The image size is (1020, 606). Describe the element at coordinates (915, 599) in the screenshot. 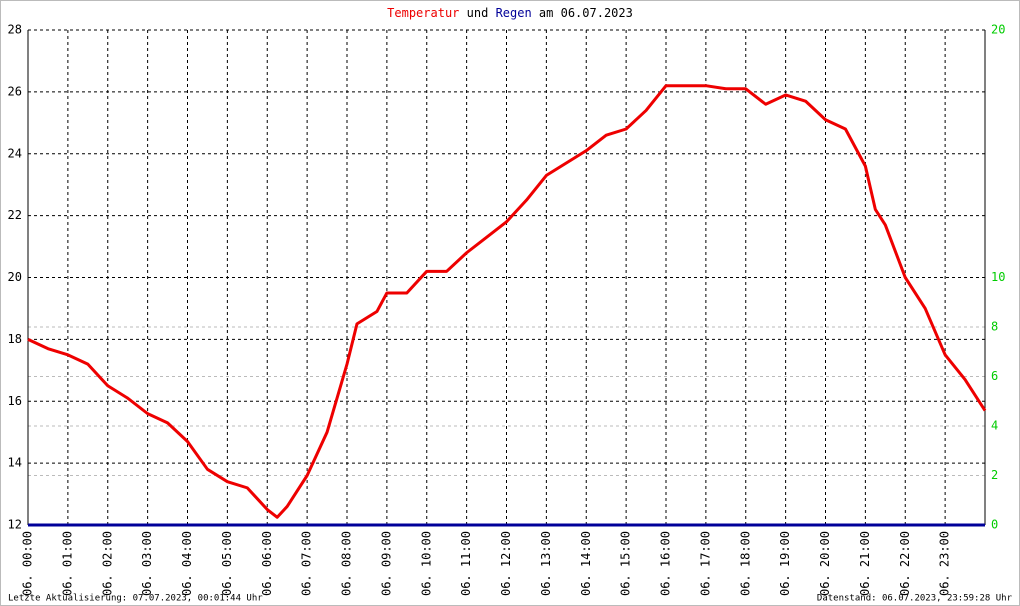

I see `footer-right: Datenstand: 06.07.2023, 23:59:28 Uhr` at that location.